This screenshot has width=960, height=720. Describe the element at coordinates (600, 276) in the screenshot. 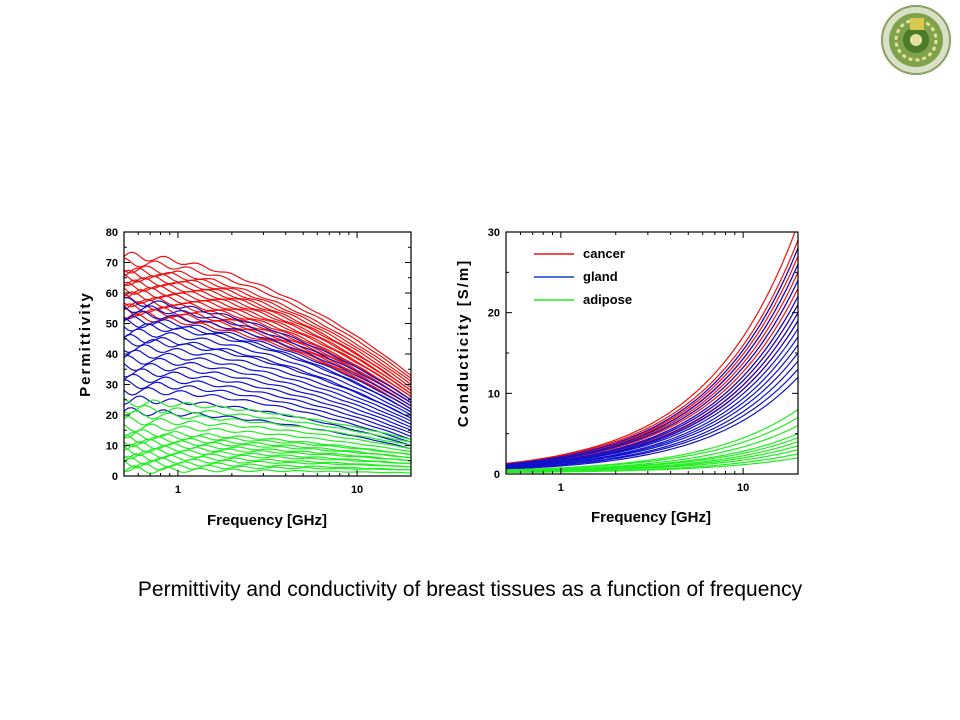

I see `legend-label-gland: gland` at that location.